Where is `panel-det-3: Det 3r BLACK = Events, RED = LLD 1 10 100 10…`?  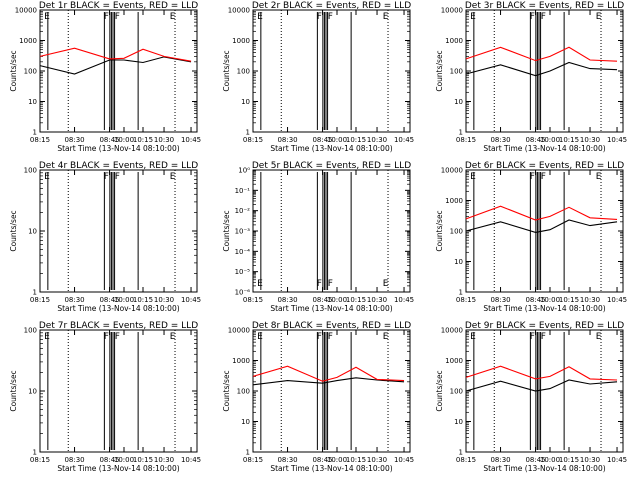
panel-det-3: Det 3r BLACK = Events, RED = LLD 1 10 100 10… is located at coordinates (531, 77).